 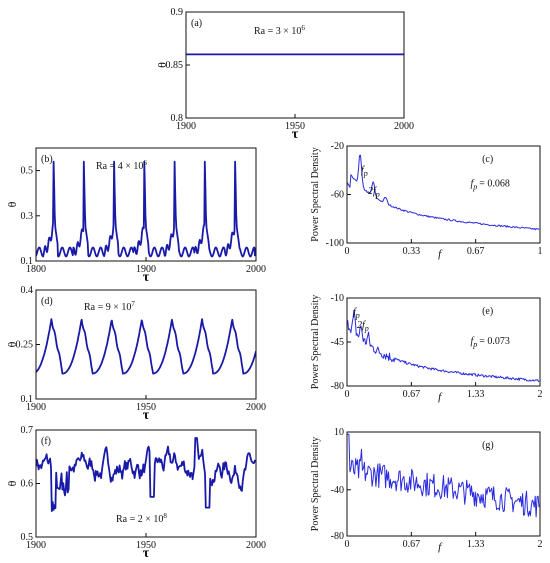 I want to click on y-tick-label-a: 0.8, so click(x=177, y=118).